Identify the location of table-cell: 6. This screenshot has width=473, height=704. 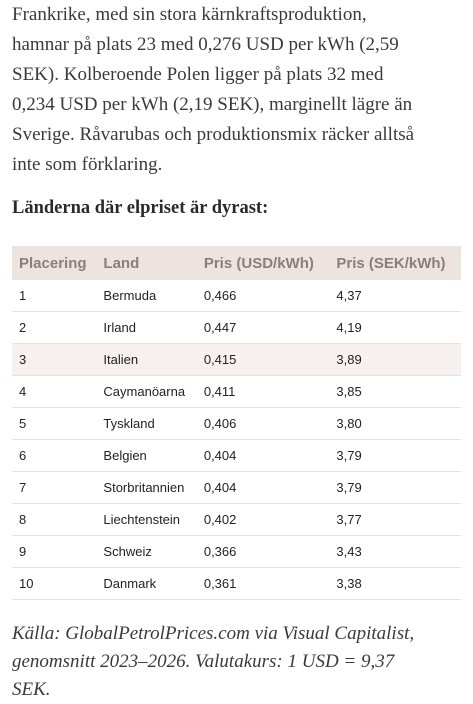
(54, 455).